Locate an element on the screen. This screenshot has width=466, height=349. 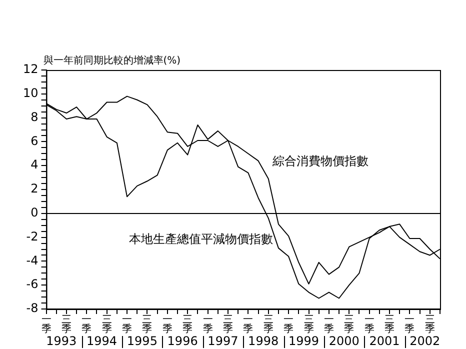
y-tick-label: -4 is located at coordinates (32, 260).